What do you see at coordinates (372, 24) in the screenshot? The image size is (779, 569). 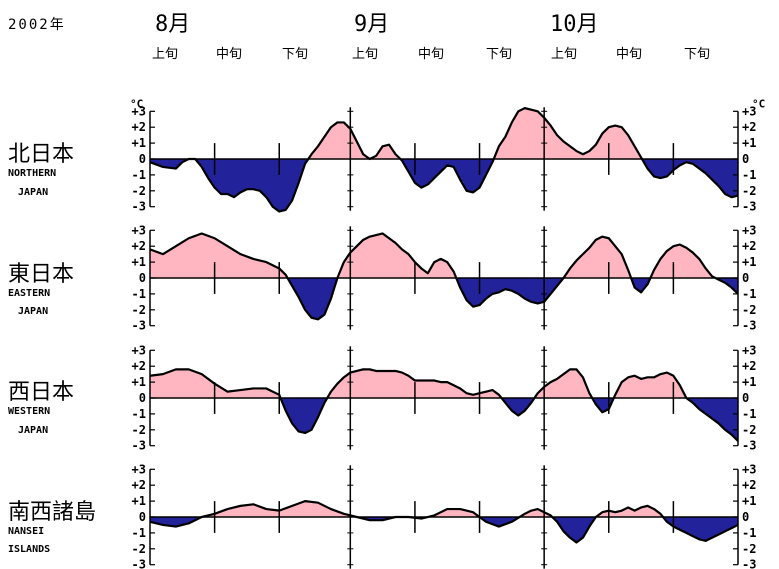 I see `month-label-sep: 9月` at bounding box center [372, 24].